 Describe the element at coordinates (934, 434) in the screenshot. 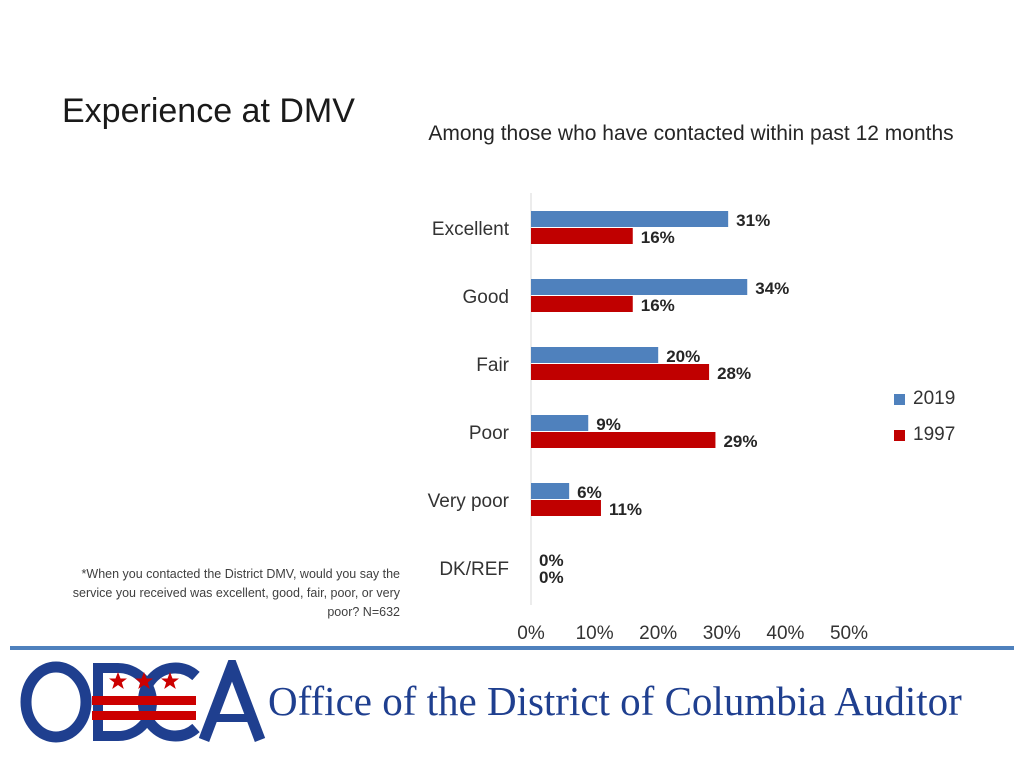

I see `legend-label-1997: 1997` at that location.